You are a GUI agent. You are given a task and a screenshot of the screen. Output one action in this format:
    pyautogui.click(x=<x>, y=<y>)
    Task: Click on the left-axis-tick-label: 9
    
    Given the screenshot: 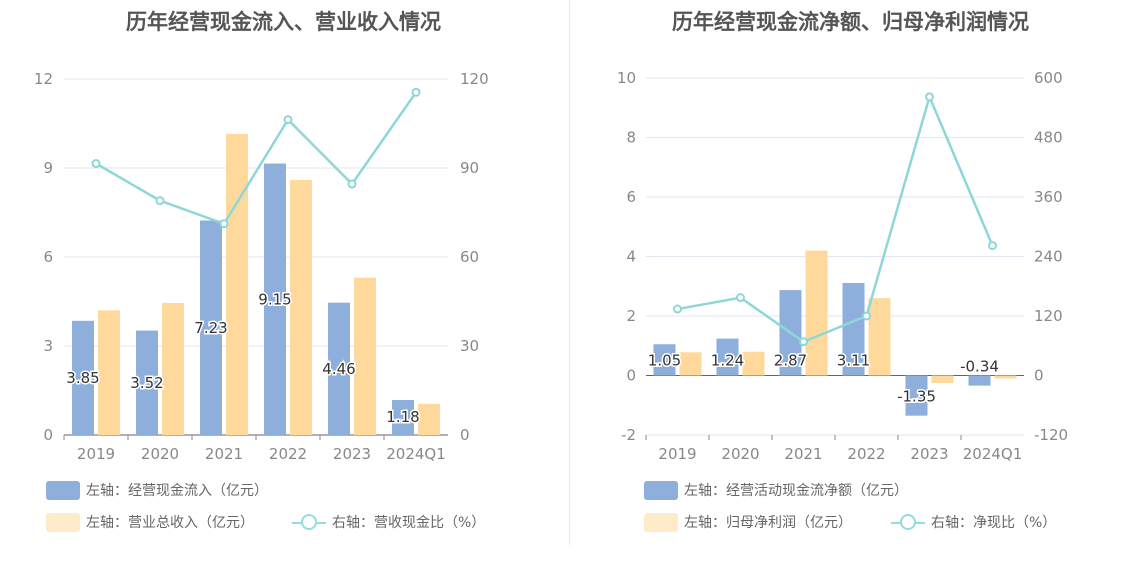 What is the action you would take?
    pyautogui.click(x=48, y=168)
    